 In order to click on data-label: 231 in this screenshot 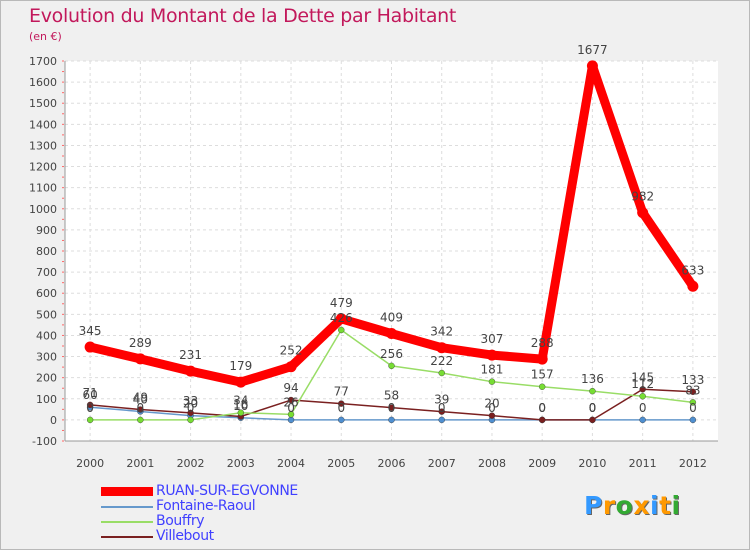, I will do `click(190, 355)`.